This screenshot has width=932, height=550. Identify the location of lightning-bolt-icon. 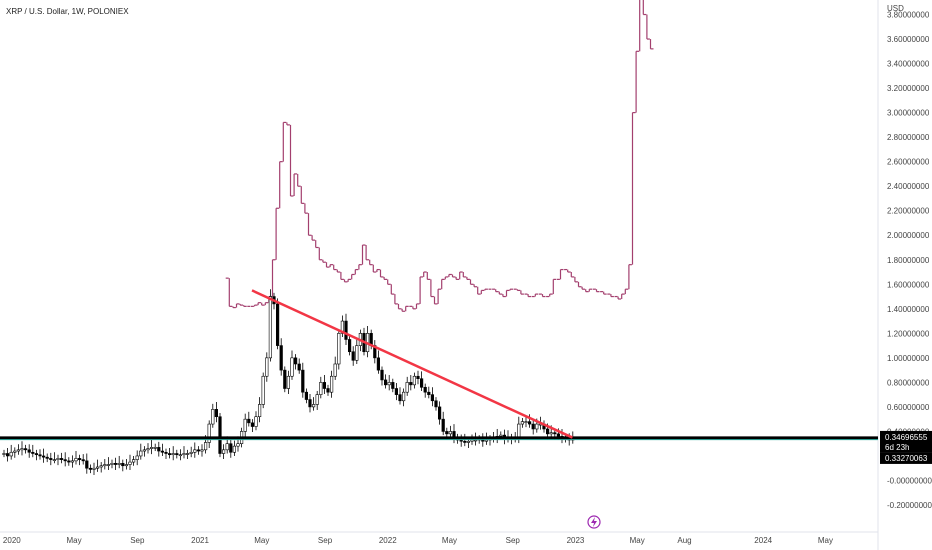
(594, 522).